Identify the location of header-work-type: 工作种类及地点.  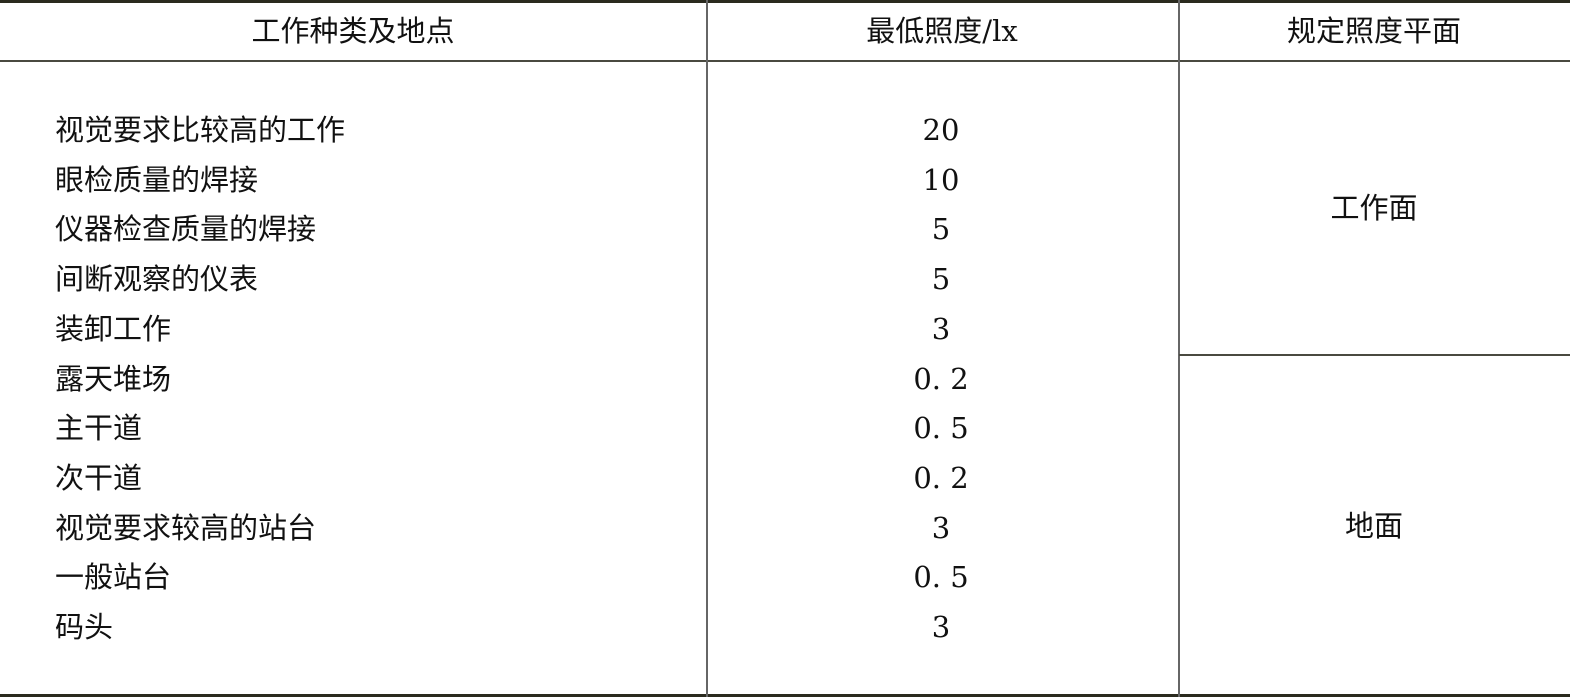
(353, 31).